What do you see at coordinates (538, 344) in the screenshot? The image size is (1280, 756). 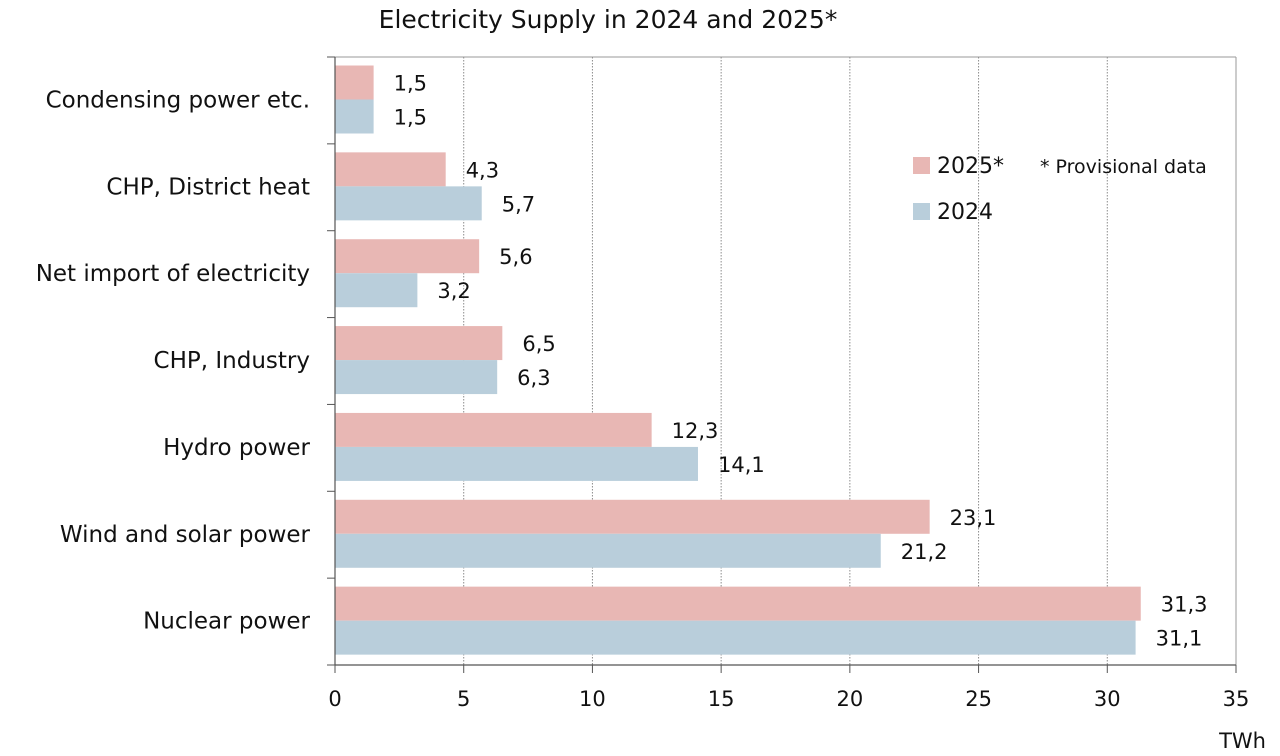 I see `bar-value-label: 6,5` at bounding box center [538, 344].